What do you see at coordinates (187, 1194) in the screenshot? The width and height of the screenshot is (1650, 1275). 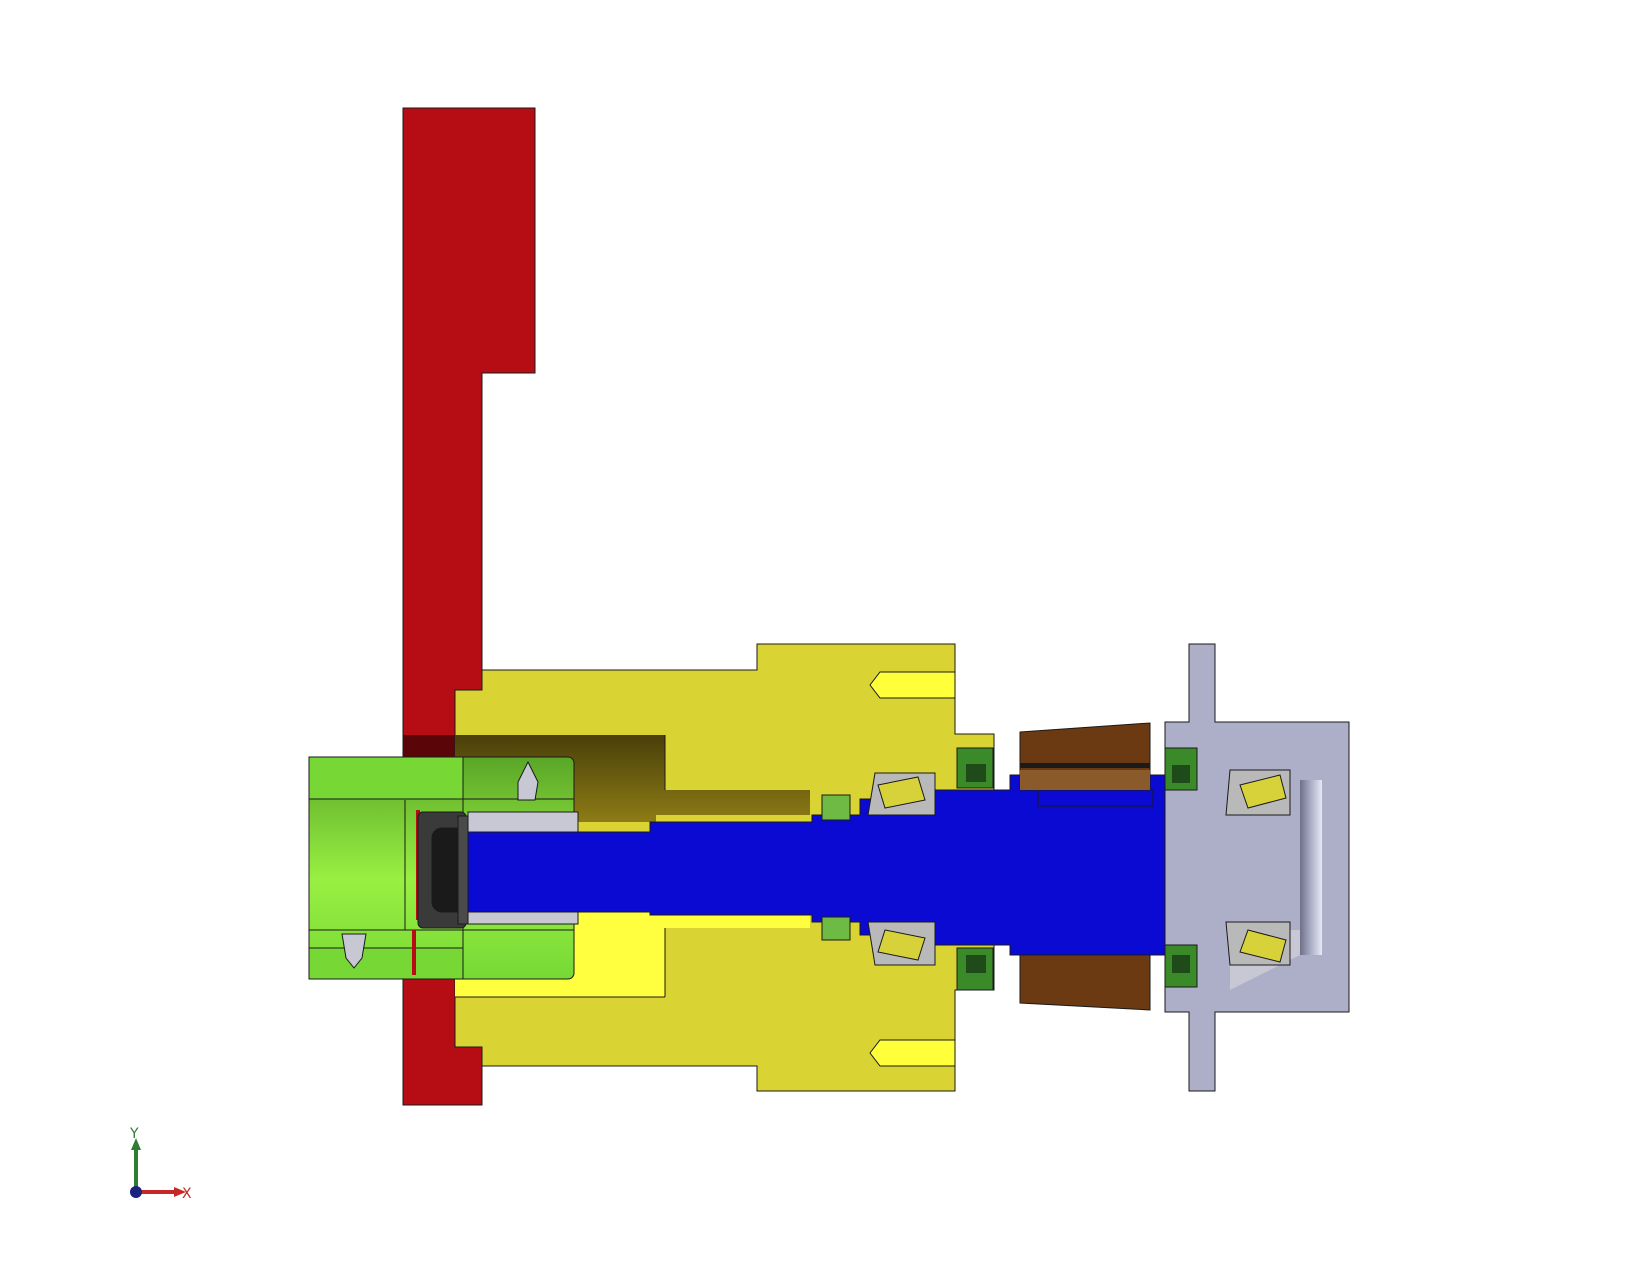 I see `axis-label-x: X` at bounding box center [187, 1194].